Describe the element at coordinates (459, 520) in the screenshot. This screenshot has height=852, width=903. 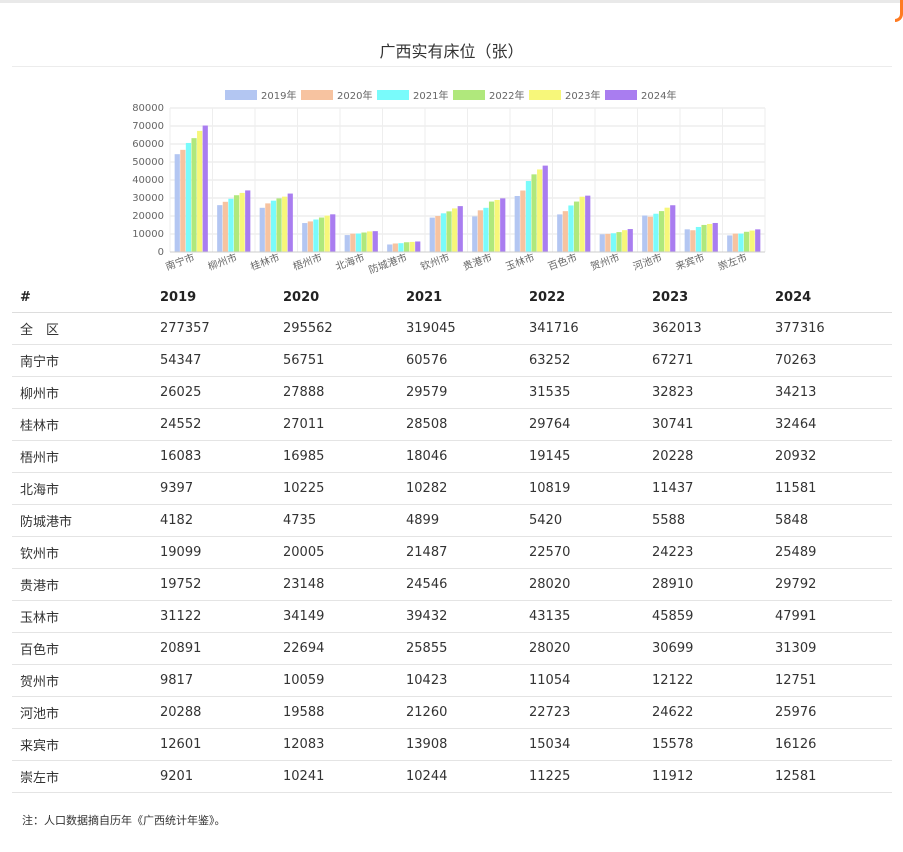
I see `table-cell: 4899` at that location.